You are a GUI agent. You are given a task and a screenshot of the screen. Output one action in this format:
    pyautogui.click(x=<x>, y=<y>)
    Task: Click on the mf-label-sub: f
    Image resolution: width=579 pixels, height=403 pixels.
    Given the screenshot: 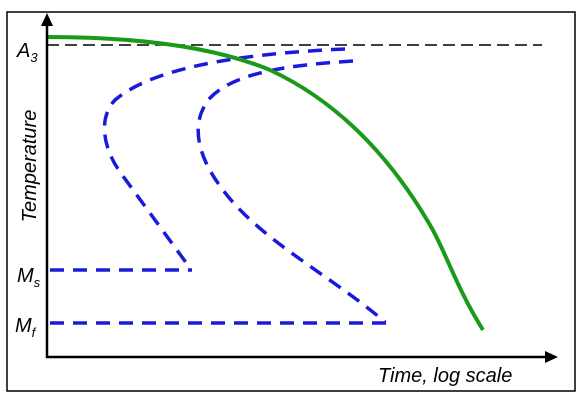 What is the action you would take?
    pyautogui.click(x=34, y=332)
    